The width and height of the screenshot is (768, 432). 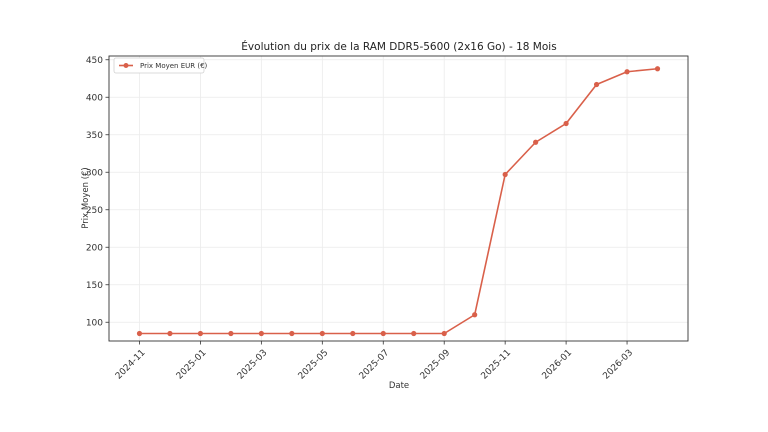 I want to click on y-tick-label: 400, so click(x=94, y=98).